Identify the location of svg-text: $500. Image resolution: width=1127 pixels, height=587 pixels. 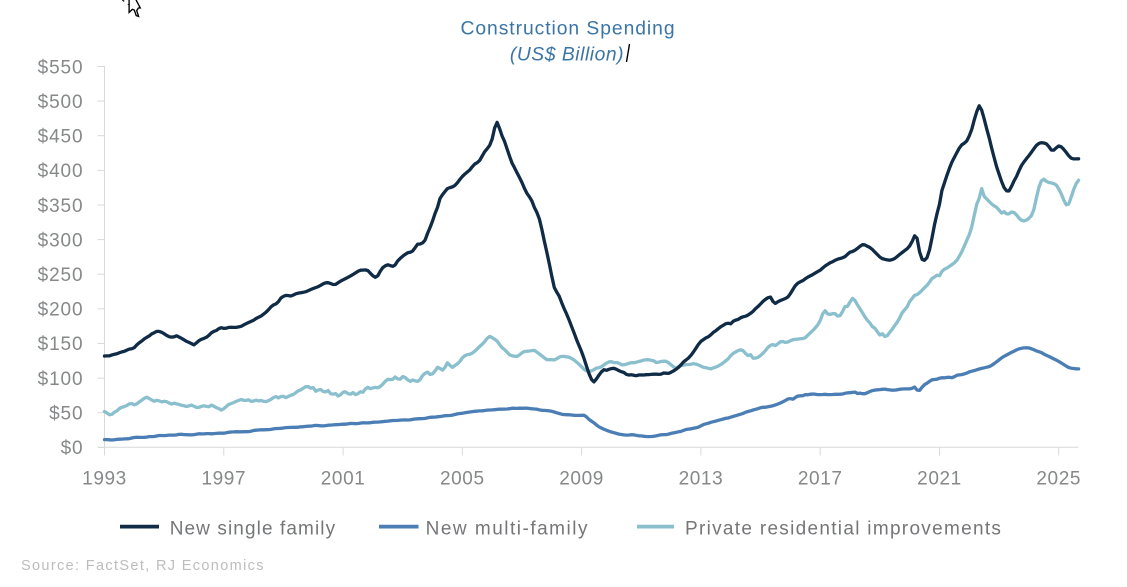
(61, 102).